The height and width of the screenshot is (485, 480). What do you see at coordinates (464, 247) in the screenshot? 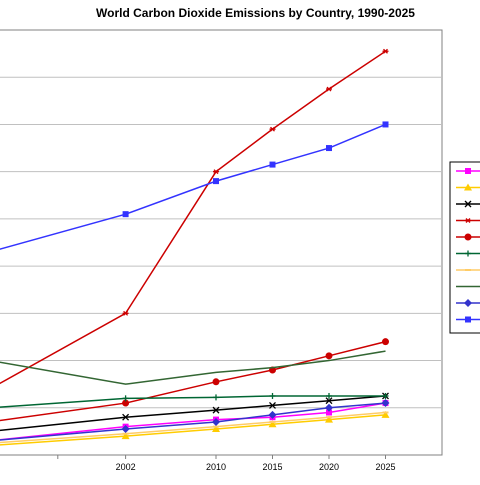
I see `legend` at bounding box center [464, 247].